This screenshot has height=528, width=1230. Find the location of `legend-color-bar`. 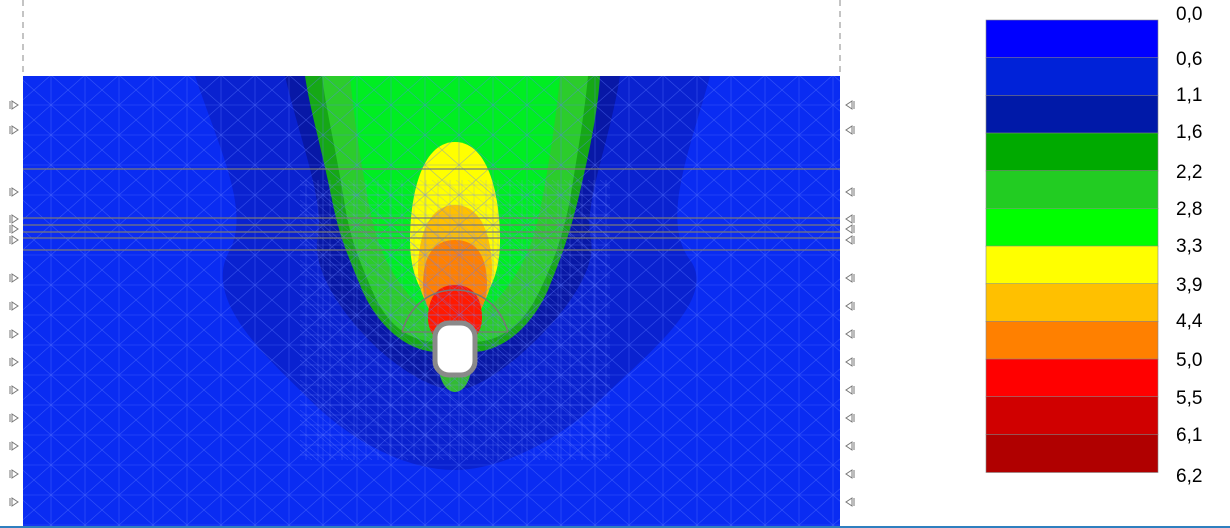

legend-color-bar is located at coordinates (1072, 246).